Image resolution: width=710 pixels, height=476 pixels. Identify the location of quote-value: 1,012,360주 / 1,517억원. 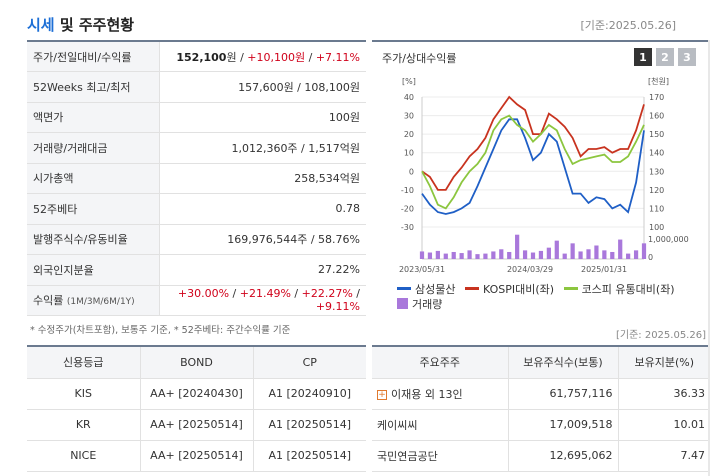
(262, 148).